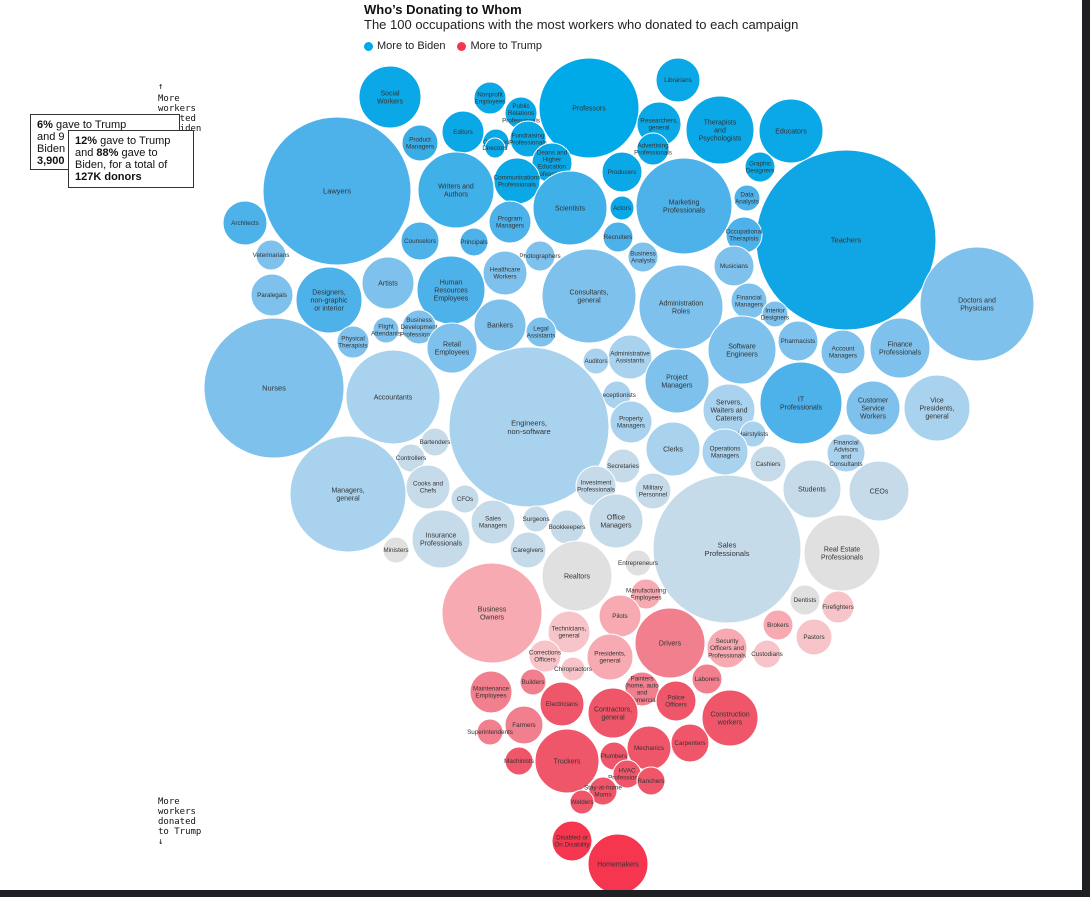  Describe the element at coordinates (390, 97) in the screenshot. I see `bubble-social-workers: Social Workers` at that location.